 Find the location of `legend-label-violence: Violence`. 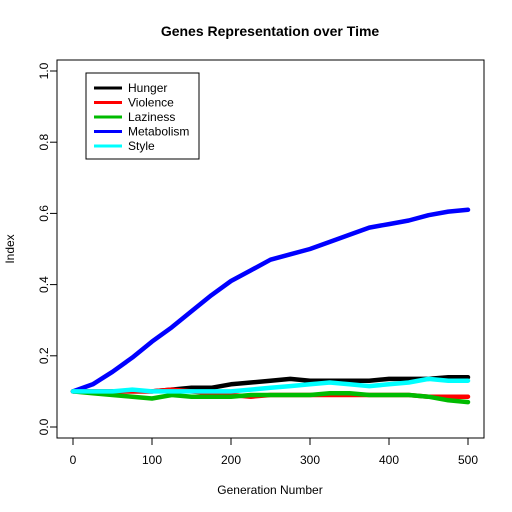

legend-label-violence: Violence is located at coordinates (151, 103).